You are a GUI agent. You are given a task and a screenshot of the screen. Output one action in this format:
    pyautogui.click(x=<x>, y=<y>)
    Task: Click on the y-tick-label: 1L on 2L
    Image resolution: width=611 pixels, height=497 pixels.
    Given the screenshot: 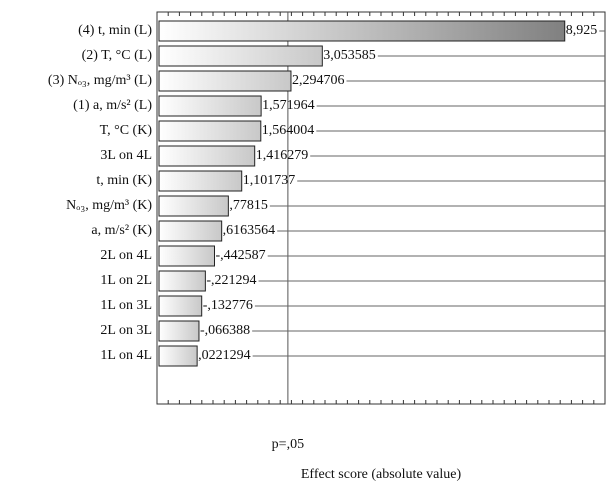 What is the action you would take?
    pyautogui.click(x=126, y=280)
    